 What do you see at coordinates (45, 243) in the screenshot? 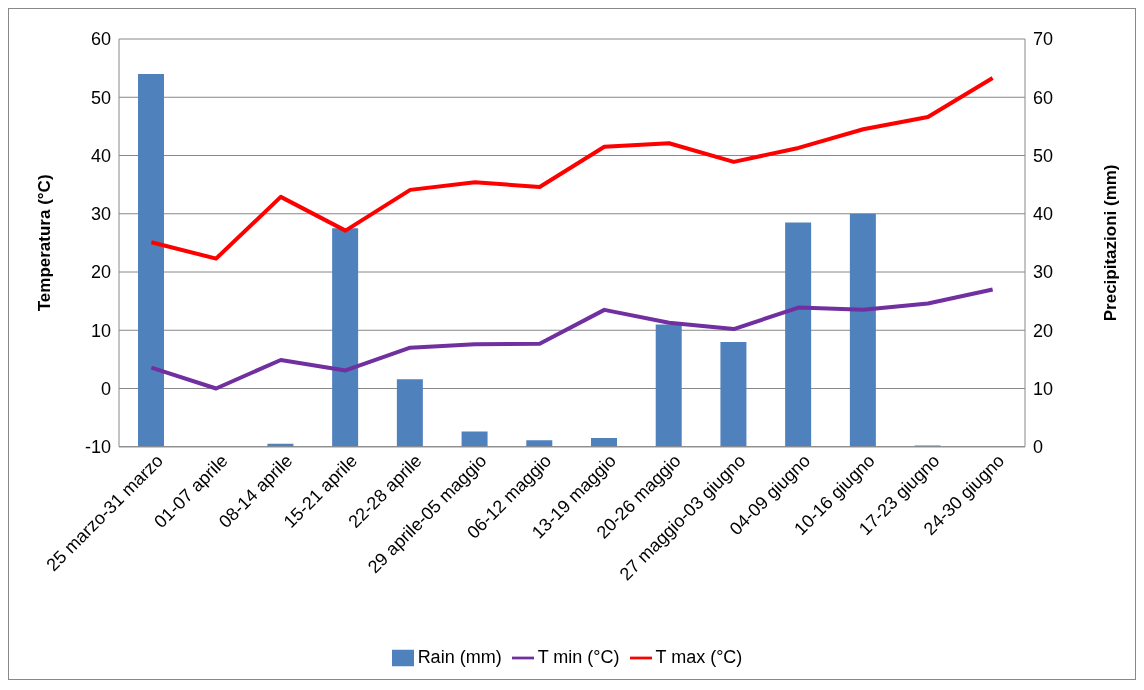
I see `y-axis-title: Temperatura (°C)` at bounding box center [45, 243].